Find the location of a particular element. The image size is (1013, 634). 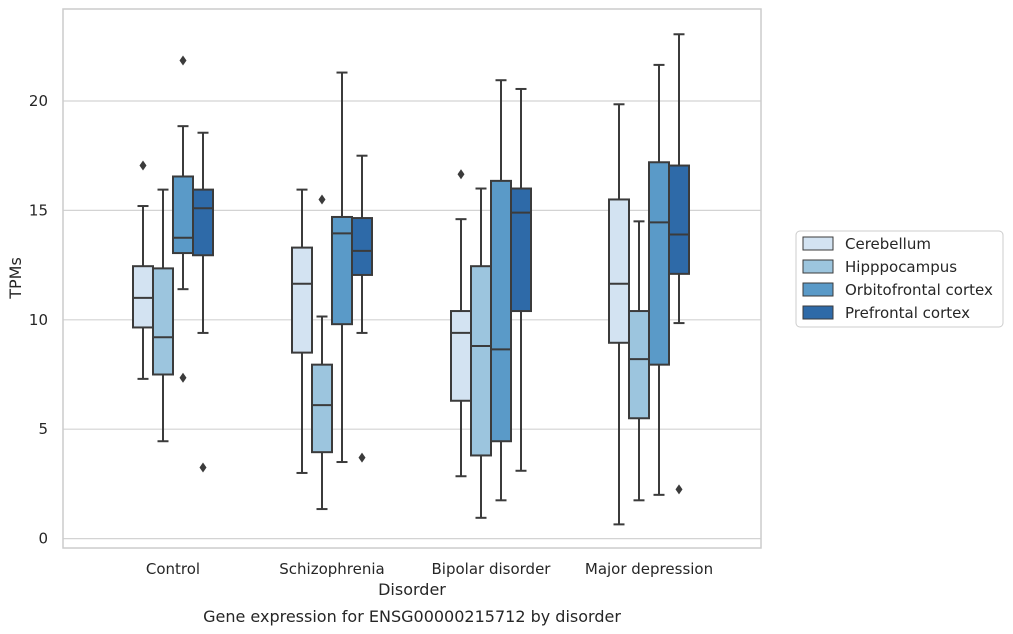

x-axis-label: Disorder is located at coordinates (412, 589).